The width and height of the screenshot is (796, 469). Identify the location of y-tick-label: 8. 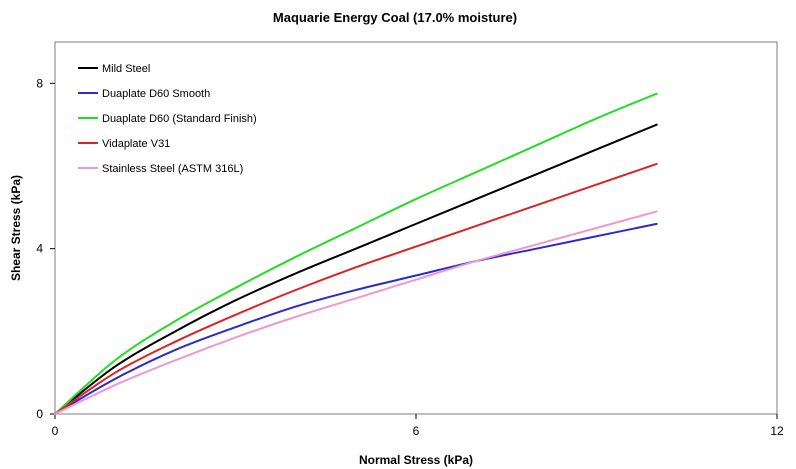
(39, 83).